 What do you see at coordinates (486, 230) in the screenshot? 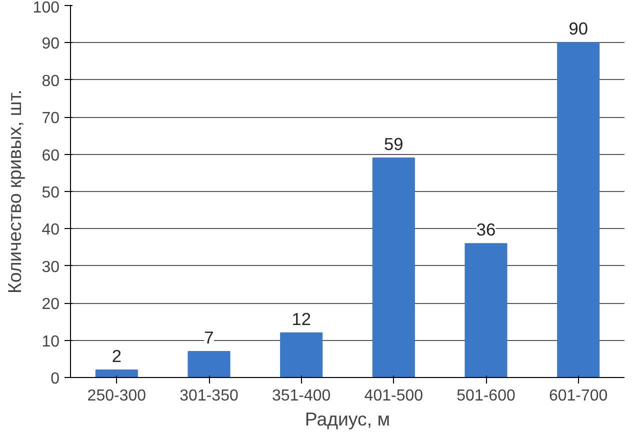
I see `data-label: 36` at bounding box center [486, 230].